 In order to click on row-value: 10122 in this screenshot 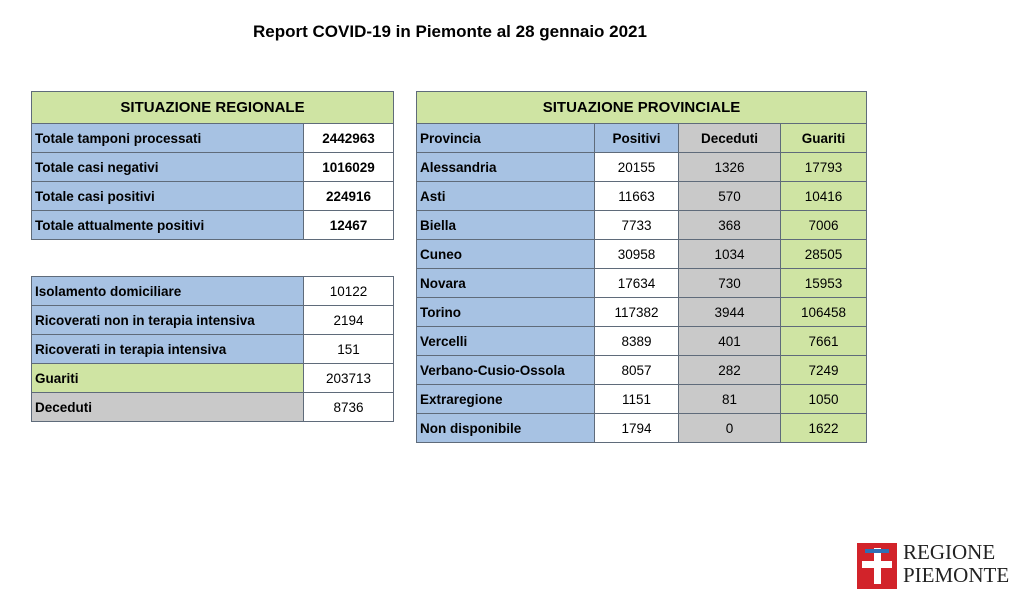, I will do `click(348, 291)`.